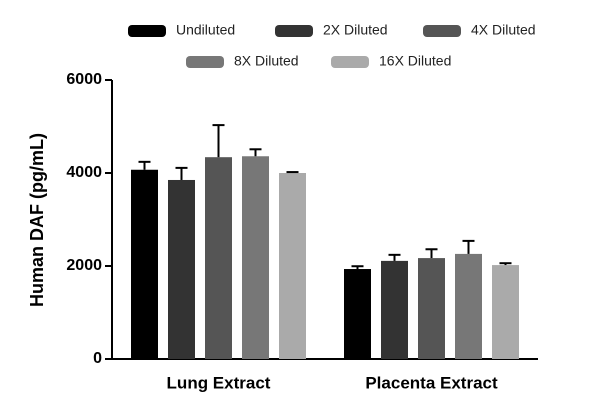 The image size is (600, 419). I want to click on y-tick-label: 6000, so click(84, 79).